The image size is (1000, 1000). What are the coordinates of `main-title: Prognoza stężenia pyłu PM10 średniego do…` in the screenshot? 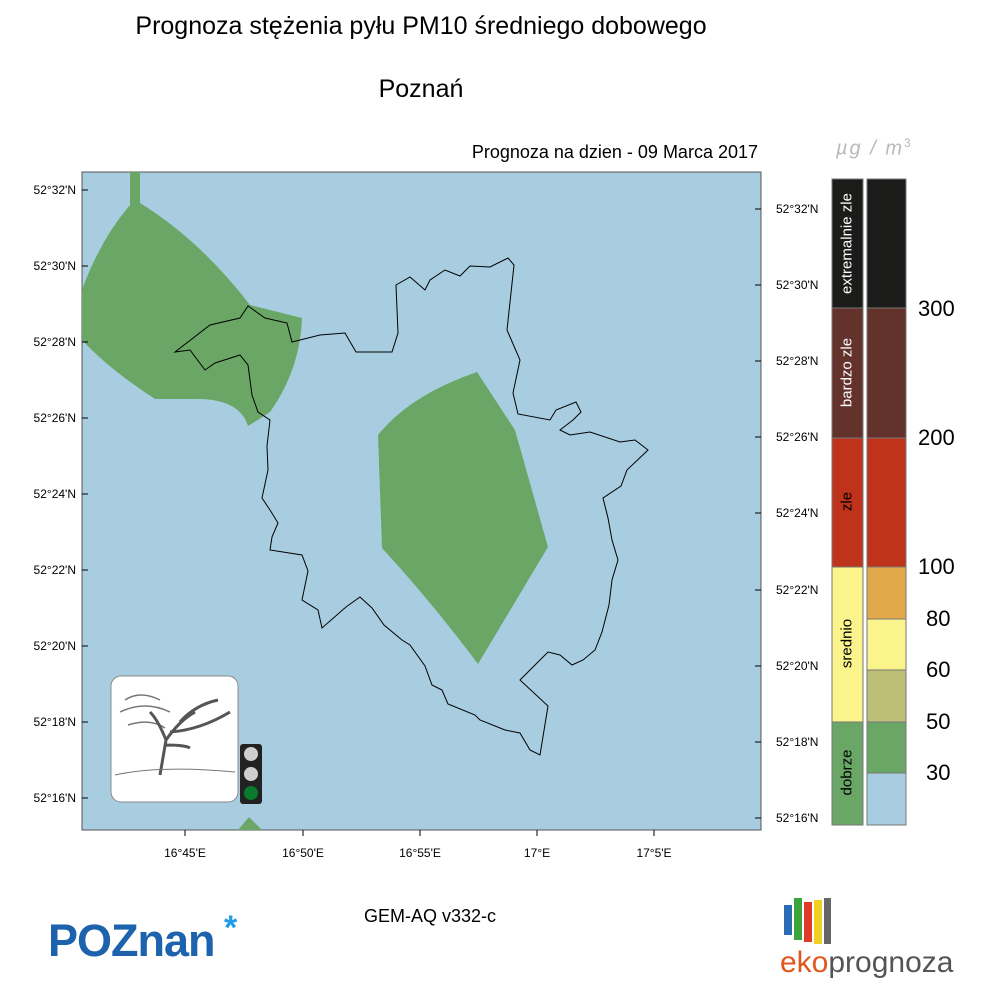 It's located at (421, 26).